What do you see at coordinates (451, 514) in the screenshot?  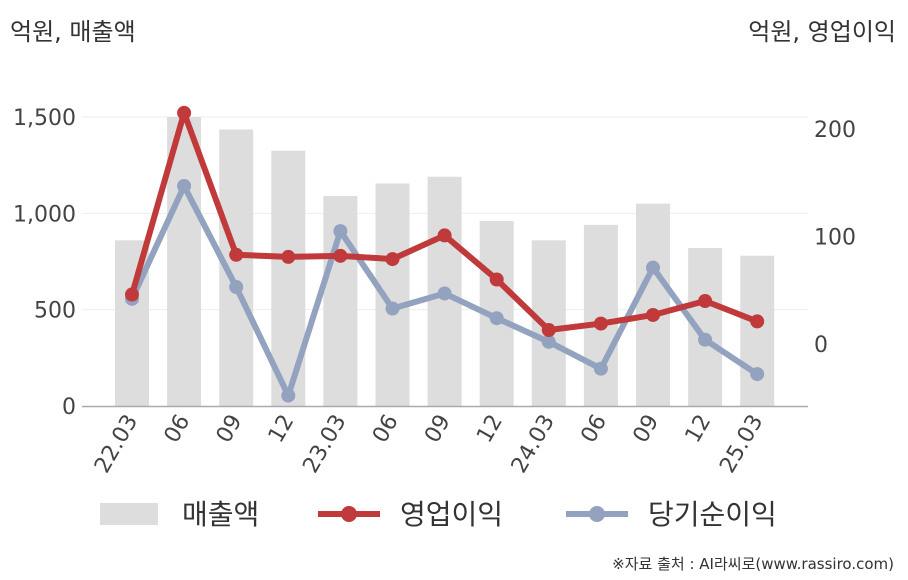 I see `legend-label: 영업이익` at bounding box center [451, 514].